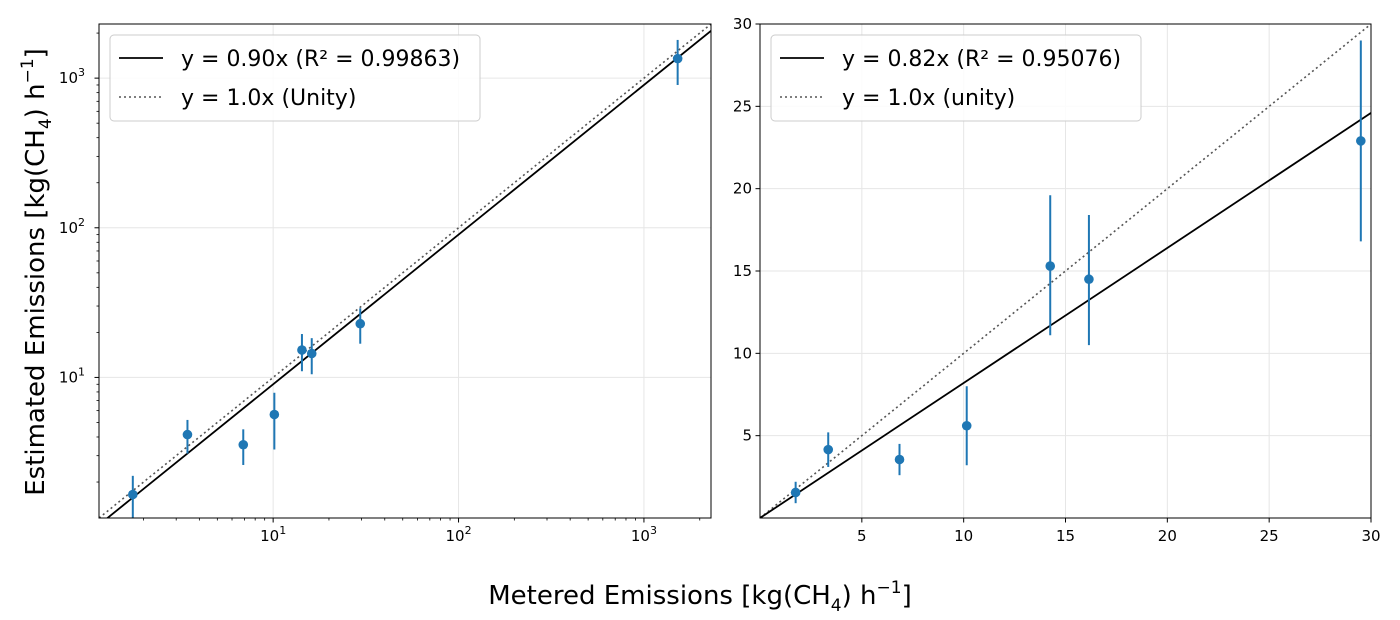 The height and width of the screenshot is (620, 1400). What do you see at coordinates (644, 534) in the screenshot?
I see `x-tick-label: 10³` at bounding box center [644, 534].